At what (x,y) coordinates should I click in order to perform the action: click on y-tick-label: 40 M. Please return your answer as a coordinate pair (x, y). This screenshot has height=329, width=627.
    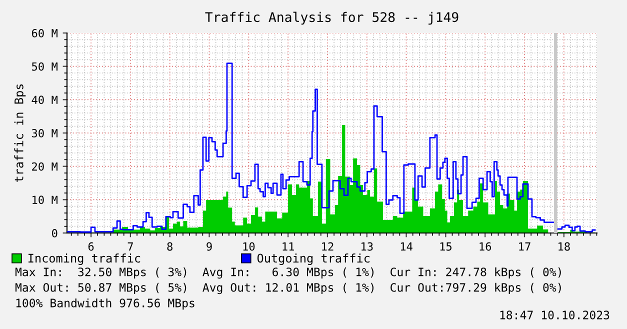
    Looking at the image, I should click on (45, 100).